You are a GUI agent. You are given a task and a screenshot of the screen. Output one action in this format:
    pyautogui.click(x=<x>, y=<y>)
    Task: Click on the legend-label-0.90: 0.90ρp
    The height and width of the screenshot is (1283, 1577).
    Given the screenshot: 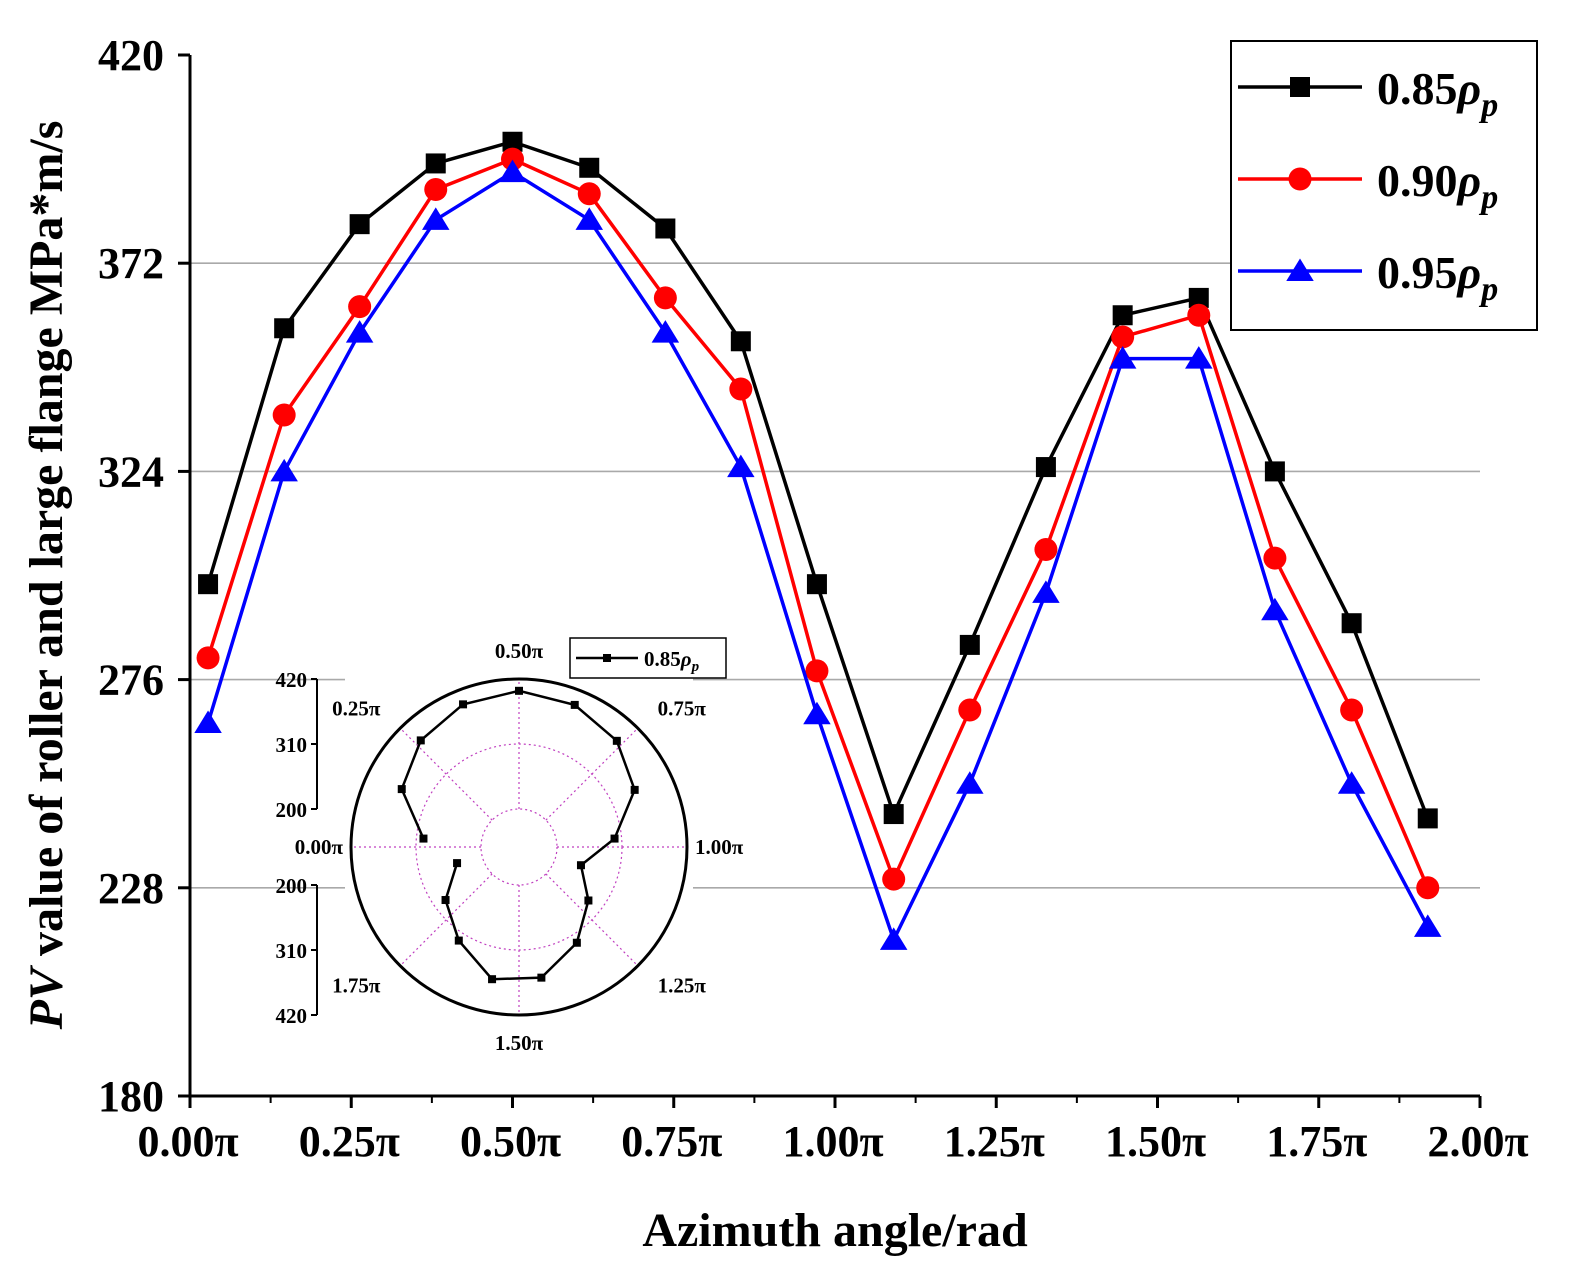 What is the action you would take?
    pyautogui.click(x=1437, y=185)
    